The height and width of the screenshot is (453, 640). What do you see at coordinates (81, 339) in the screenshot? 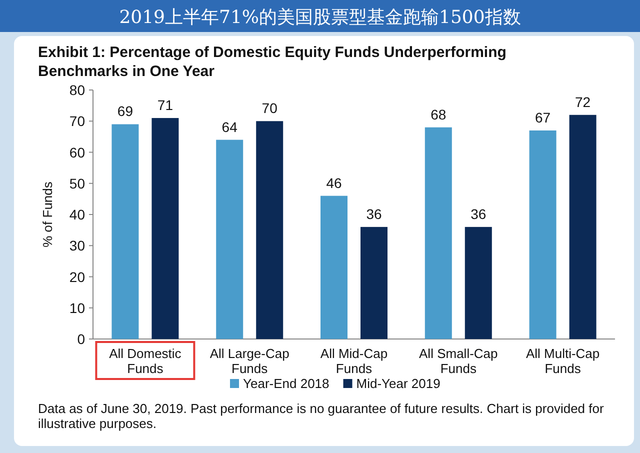
I see `y-tick-label: 0` at bounding box center [81, 339].